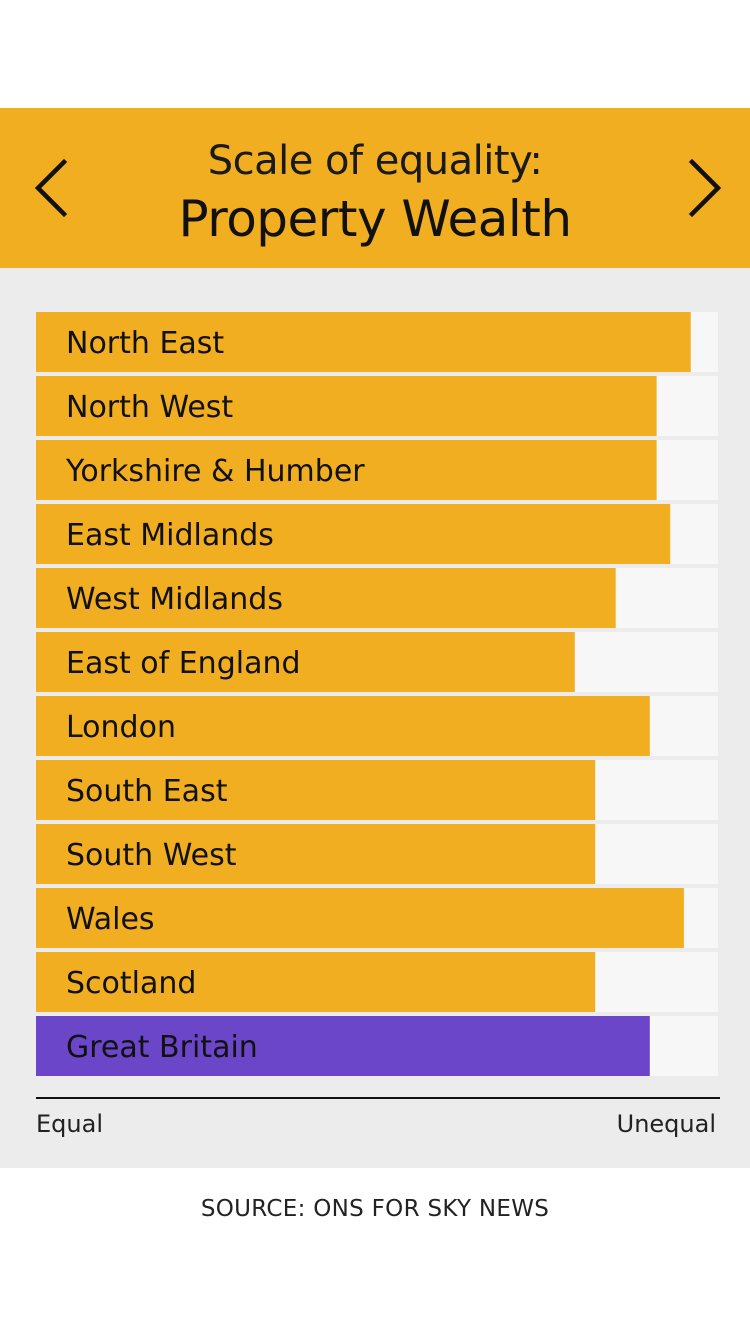  What do you see at coordinates (147, 791) in the screenshot?
I see `bar-label: South East` at bounding box center [147, 791].